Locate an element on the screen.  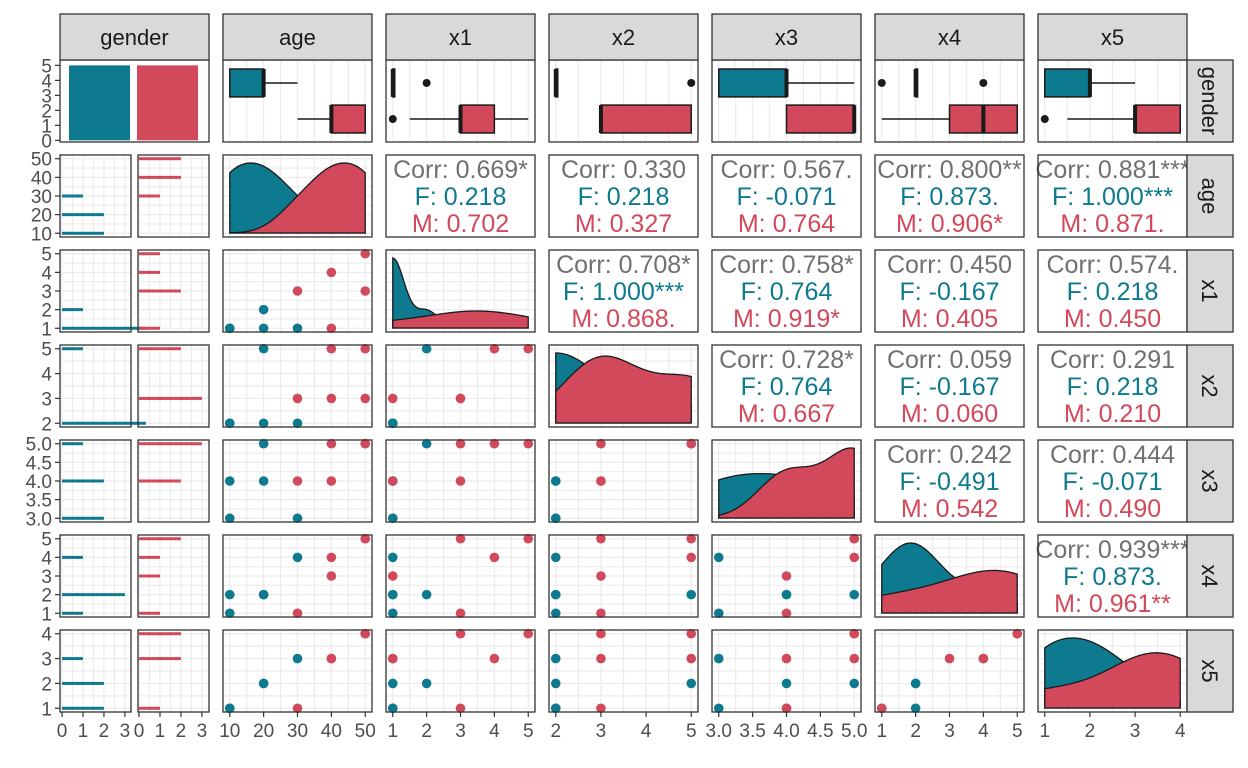
x-axis-tick-label: 20 is located at coordinates (263, 731).